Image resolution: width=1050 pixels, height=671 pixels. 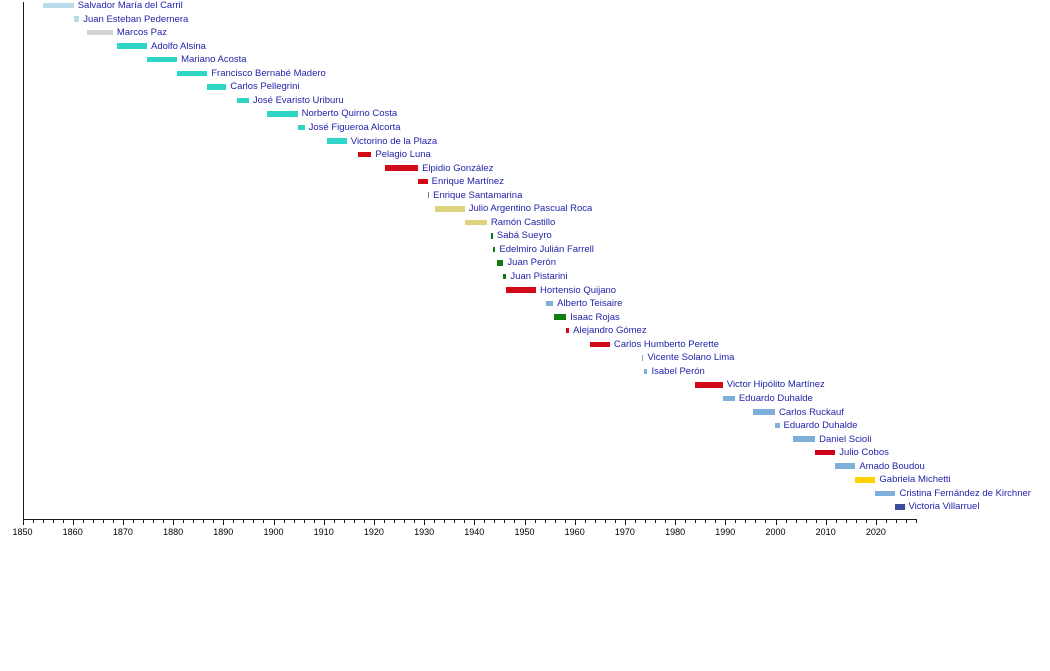 I want to click on person-link: Daniel Scioli, so click(x=845, y=439).